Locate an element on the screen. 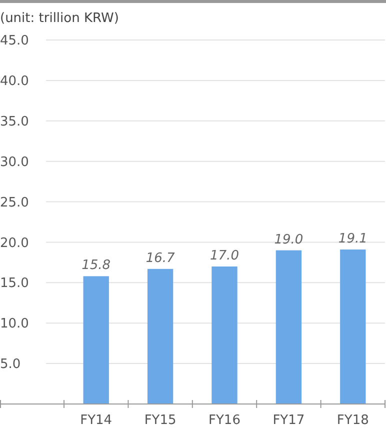 This screenshot has height=435, width=386. y-axis-title: (unit: trillion KRW) is located at coordinates (59, 18).